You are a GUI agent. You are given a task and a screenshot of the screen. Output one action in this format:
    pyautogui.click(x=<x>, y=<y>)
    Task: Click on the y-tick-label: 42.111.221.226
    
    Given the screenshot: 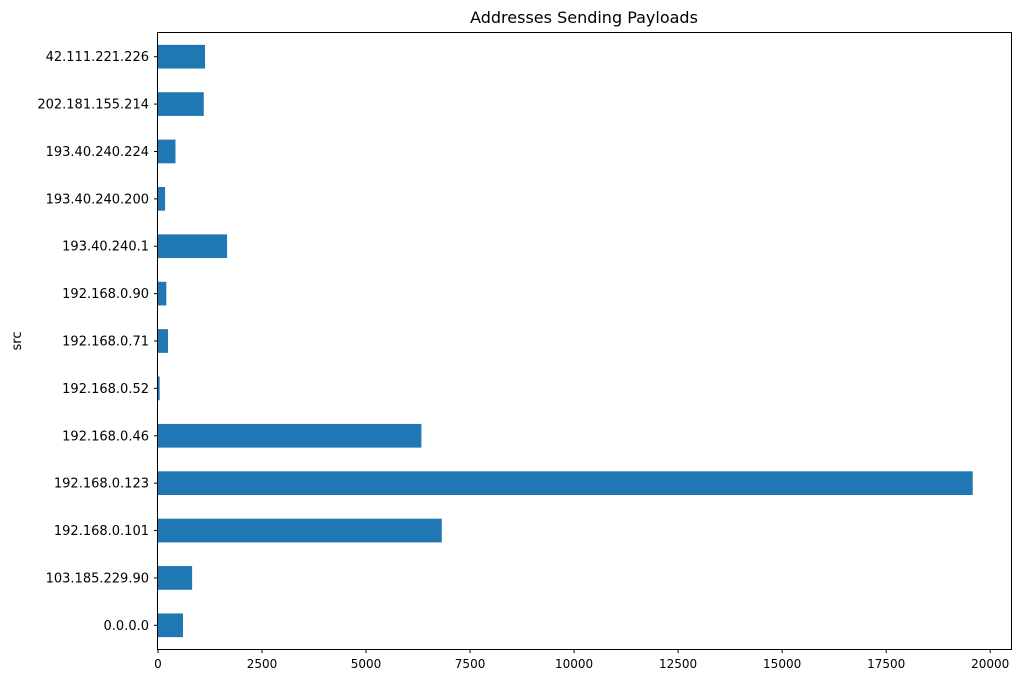 What is the action you would take?
    pyautogui.click(x=97, y=57)
    